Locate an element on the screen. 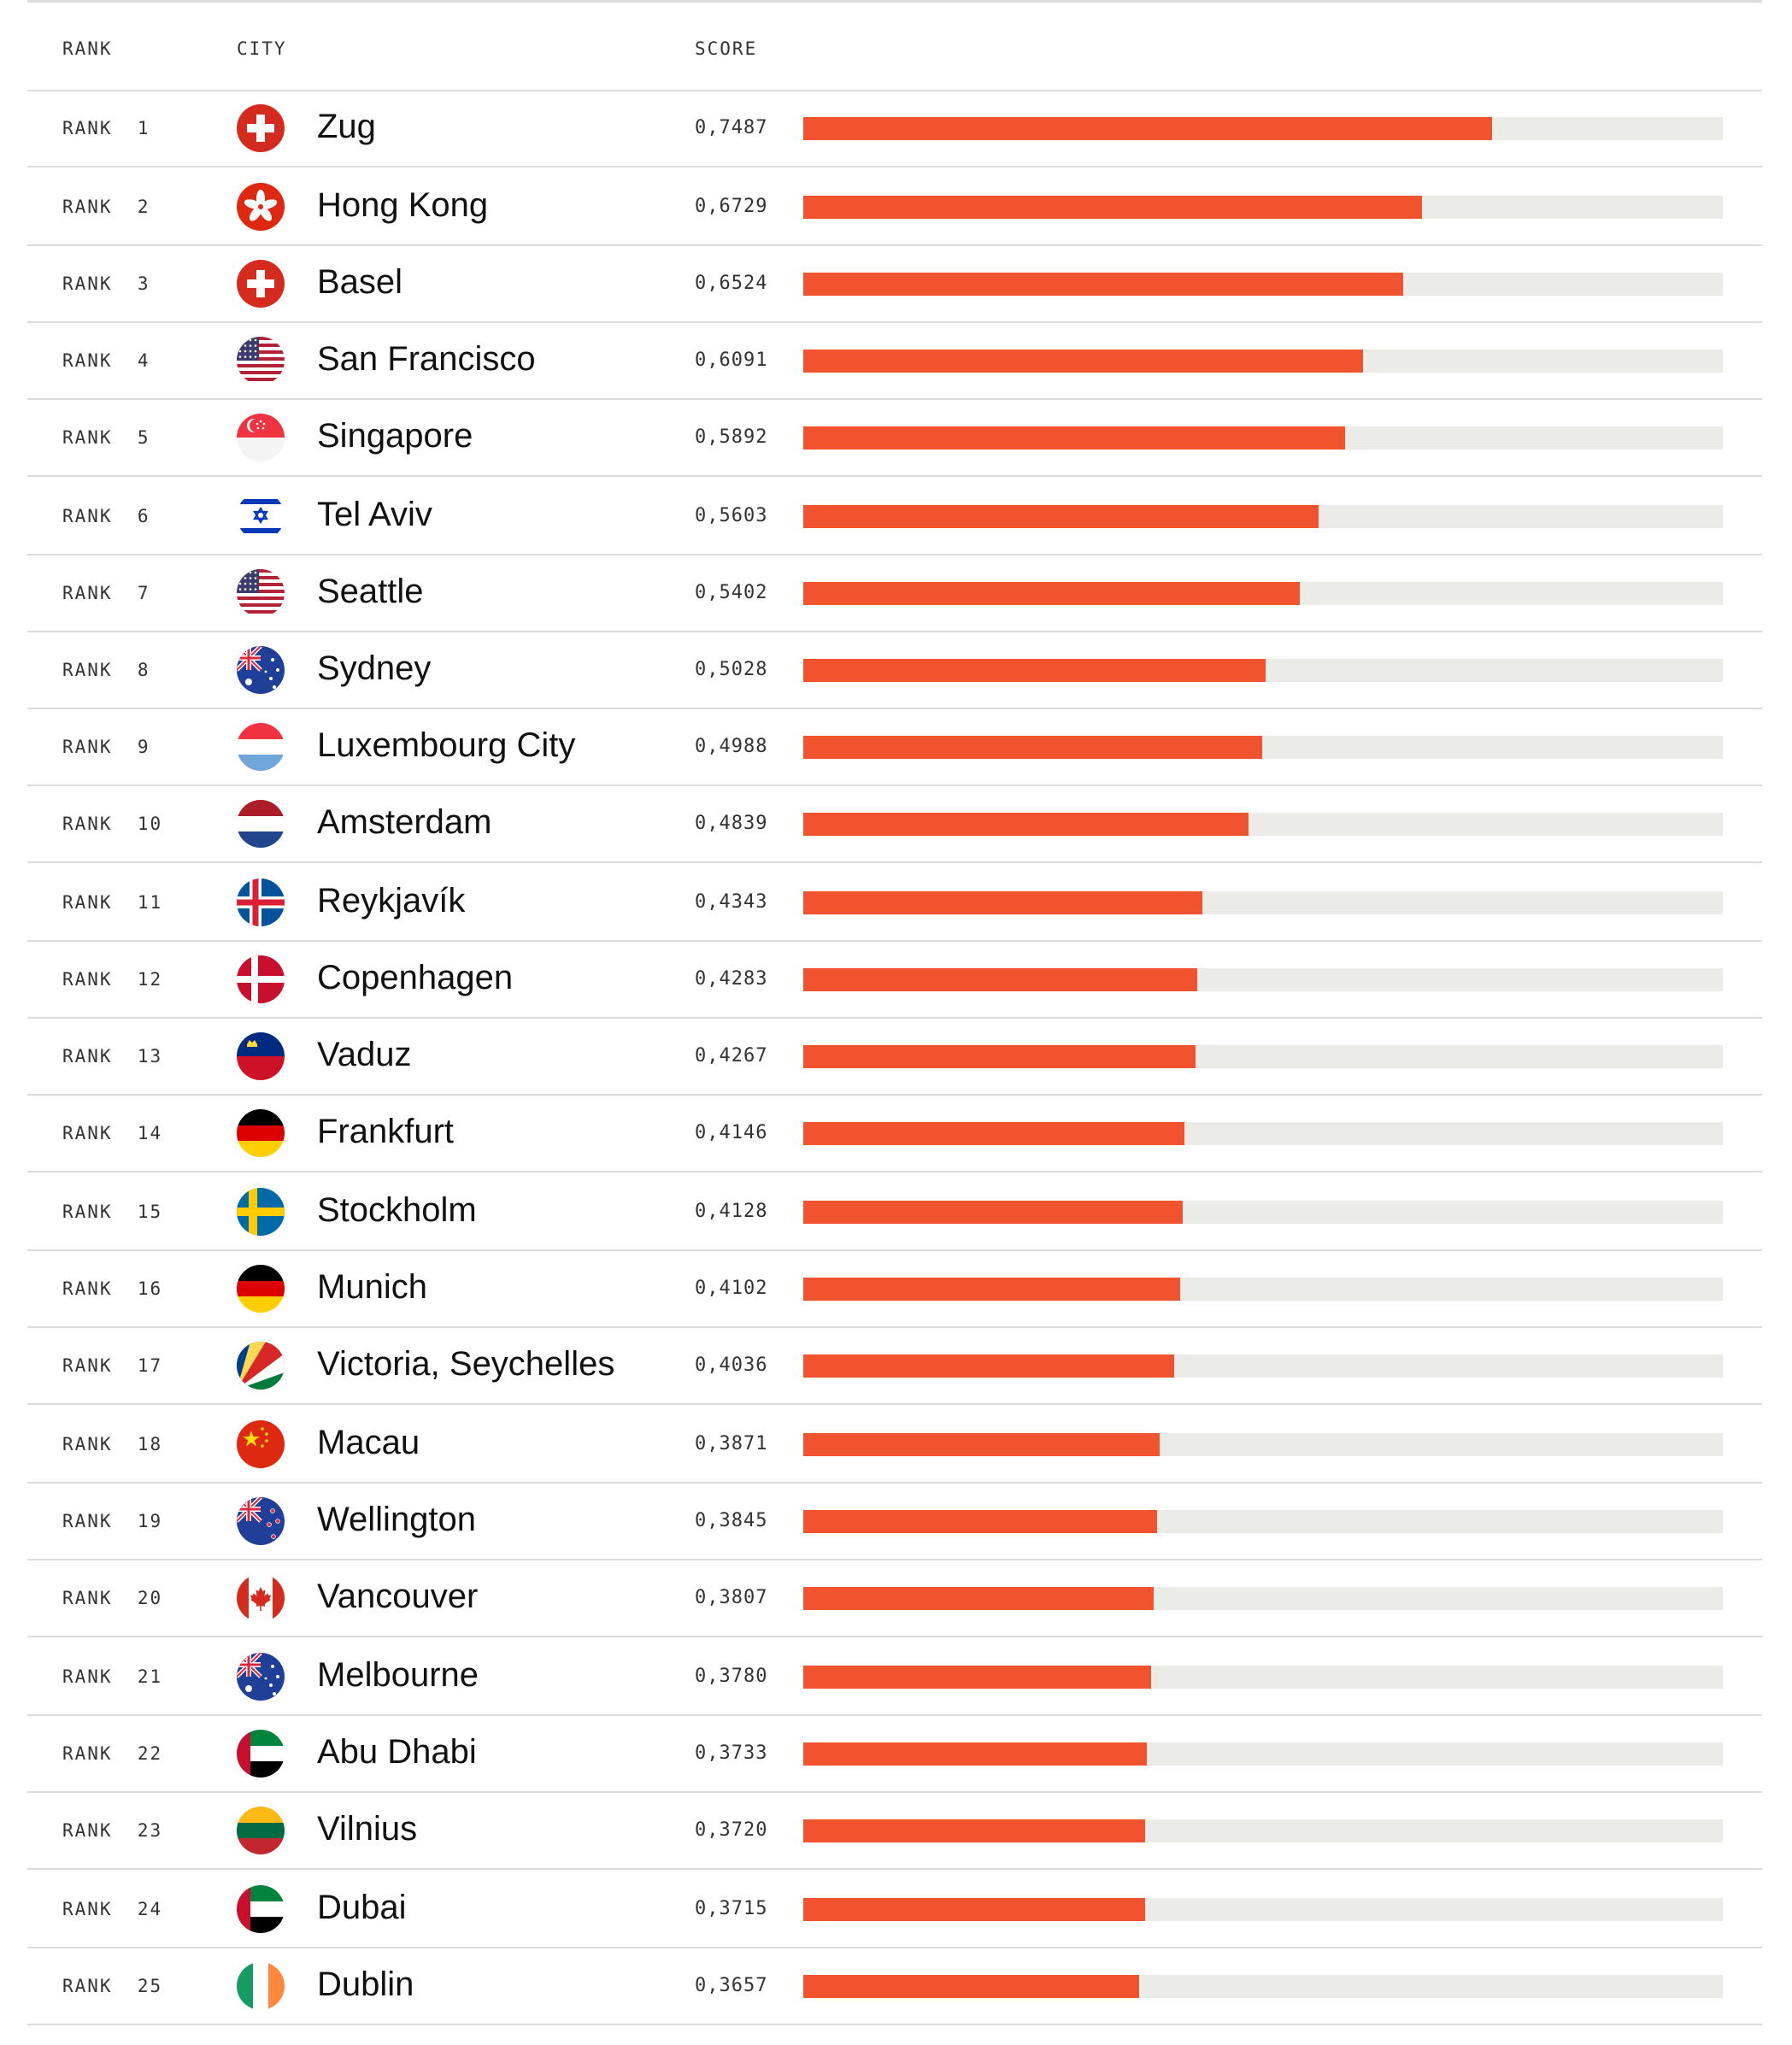 The width and height of the screenshot is (1792, 2045). score-value: 0,4343 is located at coordinates (731, 902).